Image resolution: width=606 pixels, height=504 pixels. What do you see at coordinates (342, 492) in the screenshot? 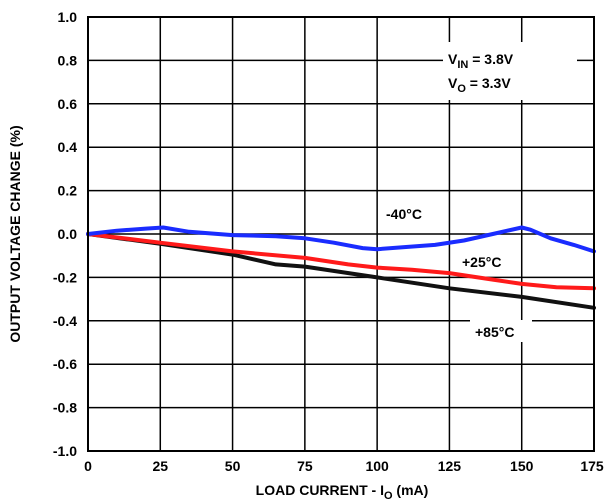
I see `x-axis-title: LOAD CURRENT - IO (mA)` at bounding box center [342, 492].